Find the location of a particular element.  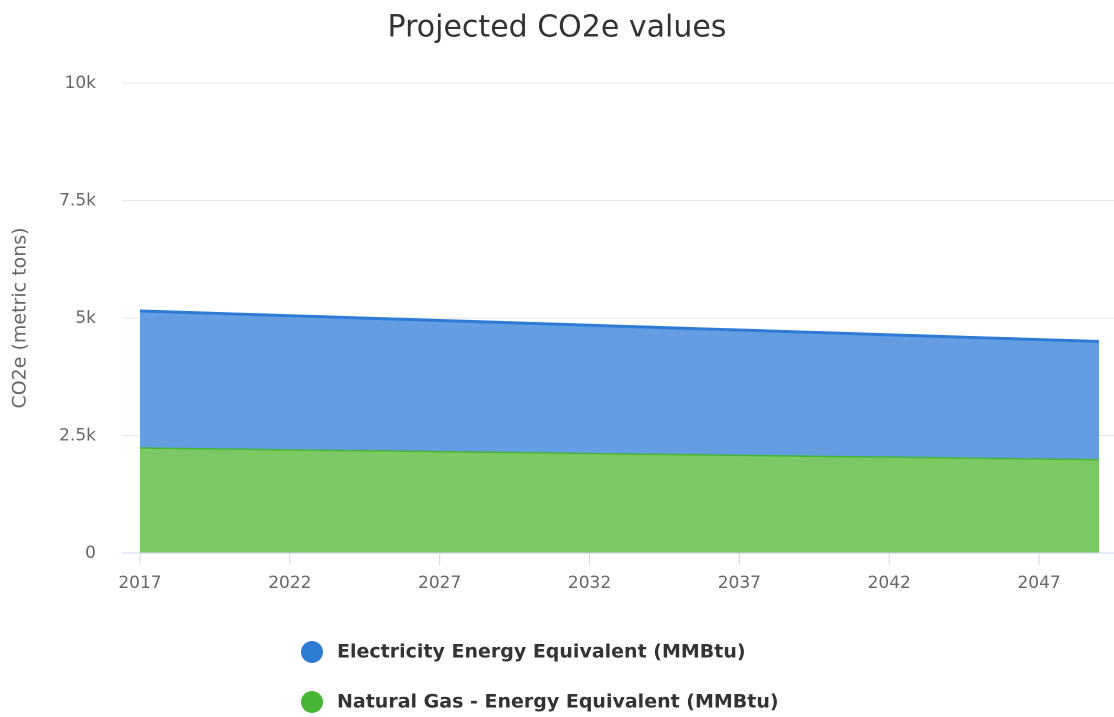

area-fill is located at coordinates (619, 500).